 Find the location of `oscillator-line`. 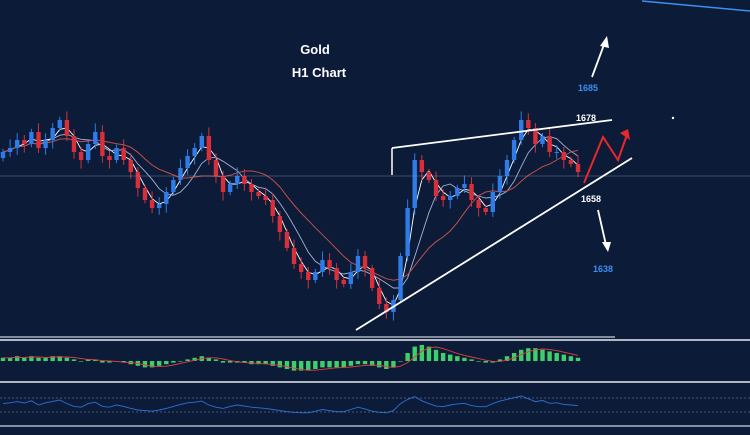

oscillator-line is located at coordinates (290, 404).